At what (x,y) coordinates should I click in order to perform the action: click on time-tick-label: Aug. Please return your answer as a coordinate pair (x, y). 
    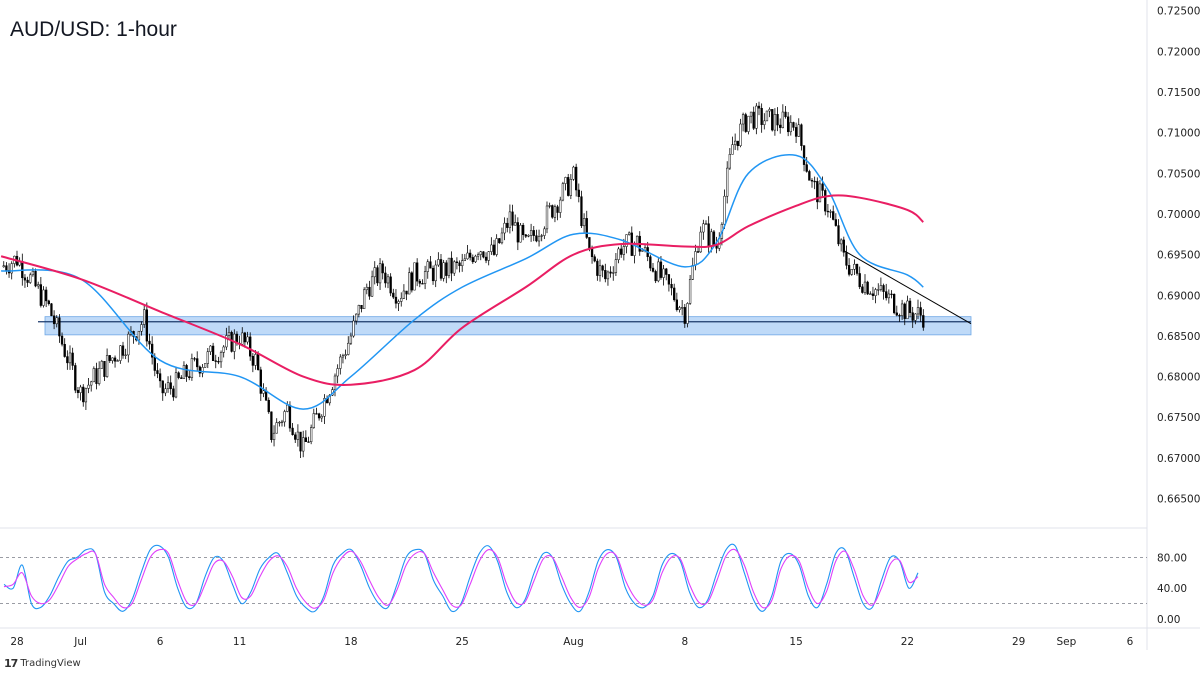
    Looking at the image, I should click on (573, 642).